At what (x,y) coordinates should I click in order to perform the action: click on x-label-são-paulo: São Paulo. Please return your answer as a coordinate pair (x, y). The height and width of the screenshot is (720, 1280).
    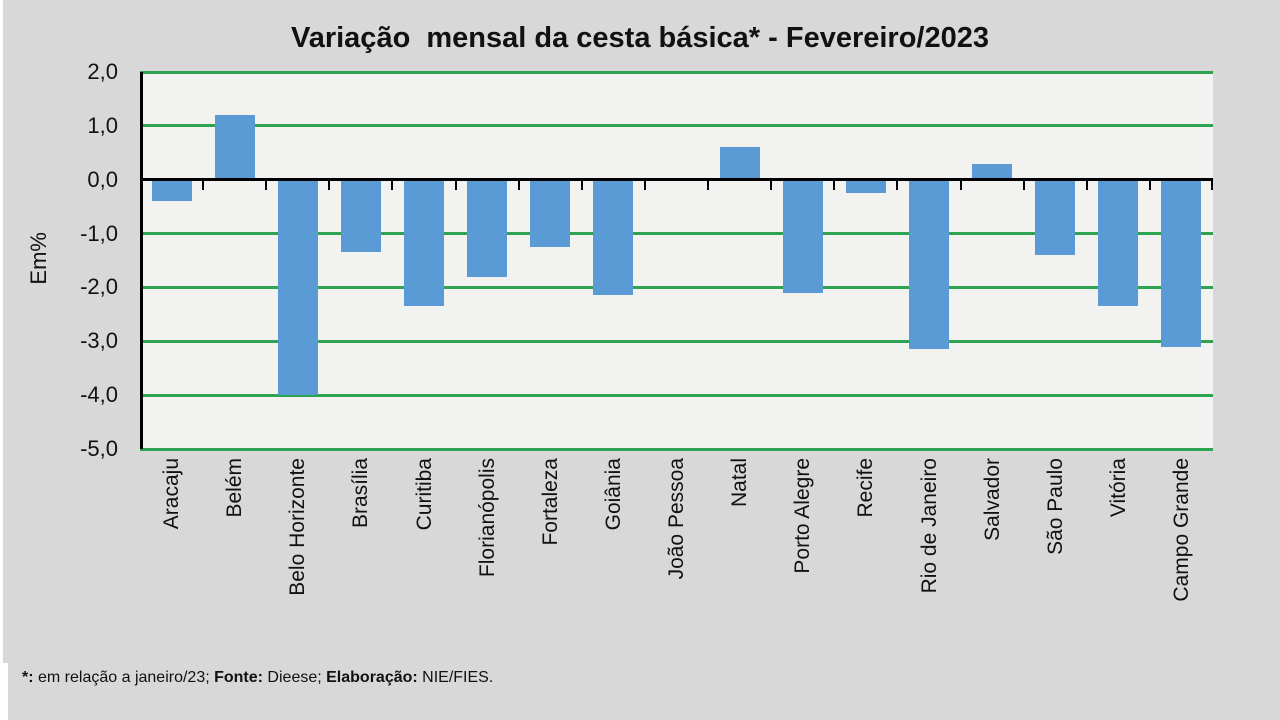
    Looking at the image, I should click on (1055, 506).